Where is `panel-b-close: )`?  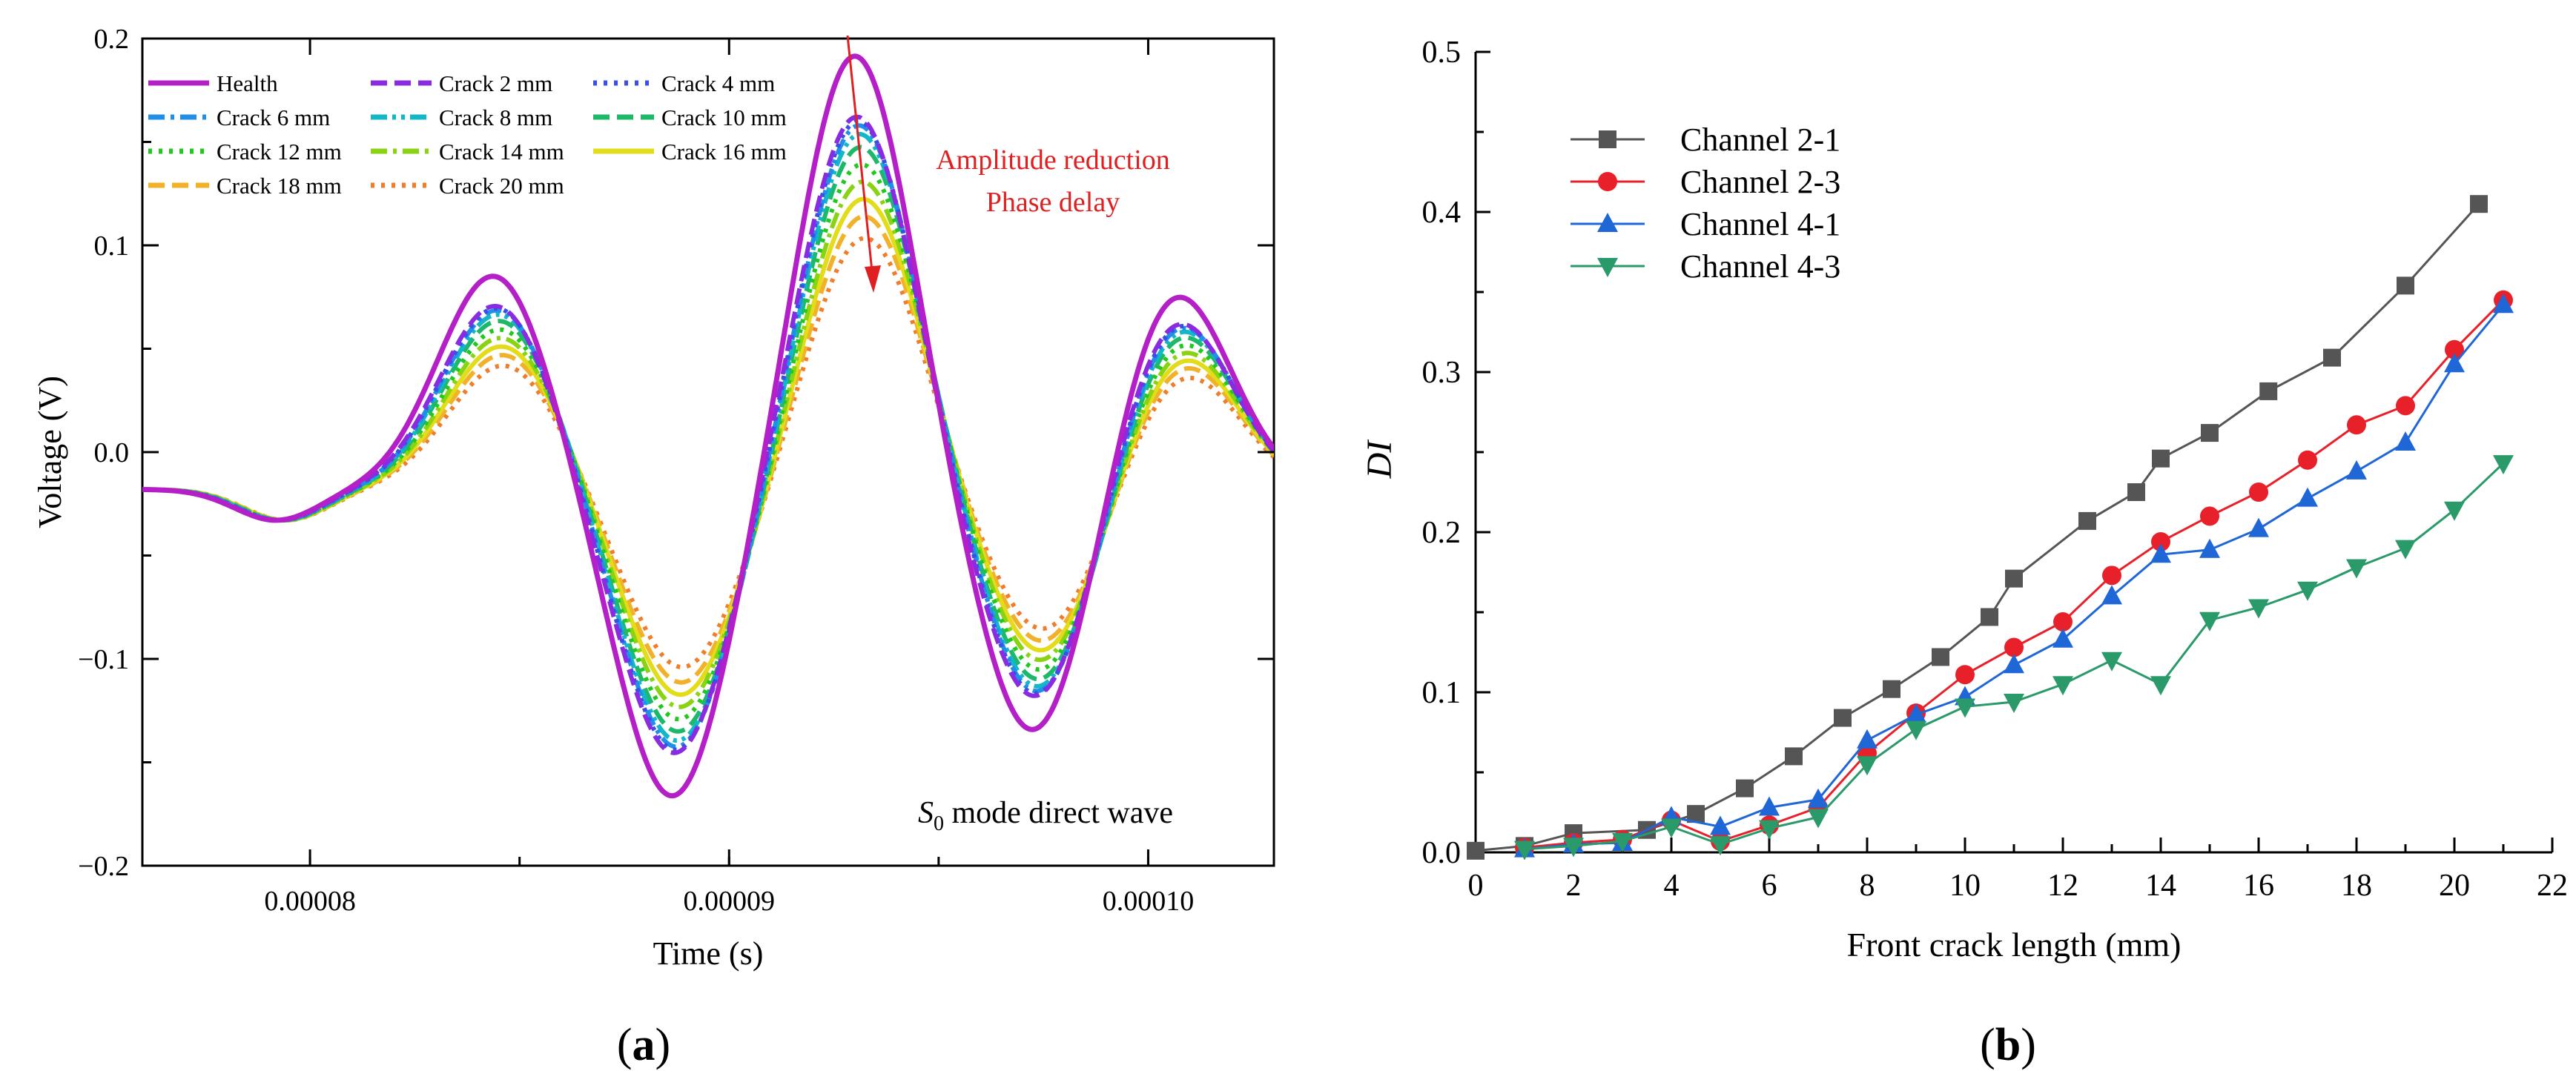
panel-b-close: ) is located at coordinates (2028, 1045).